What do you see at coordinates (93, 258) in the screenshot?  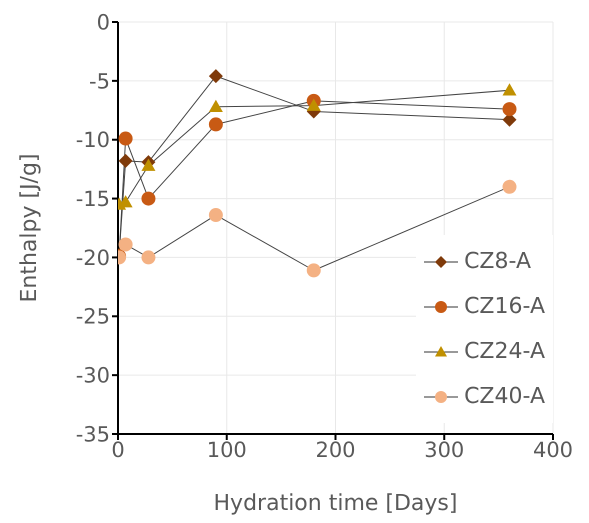 I see `y-tick-label: -20` at bounding box center [93, 258].